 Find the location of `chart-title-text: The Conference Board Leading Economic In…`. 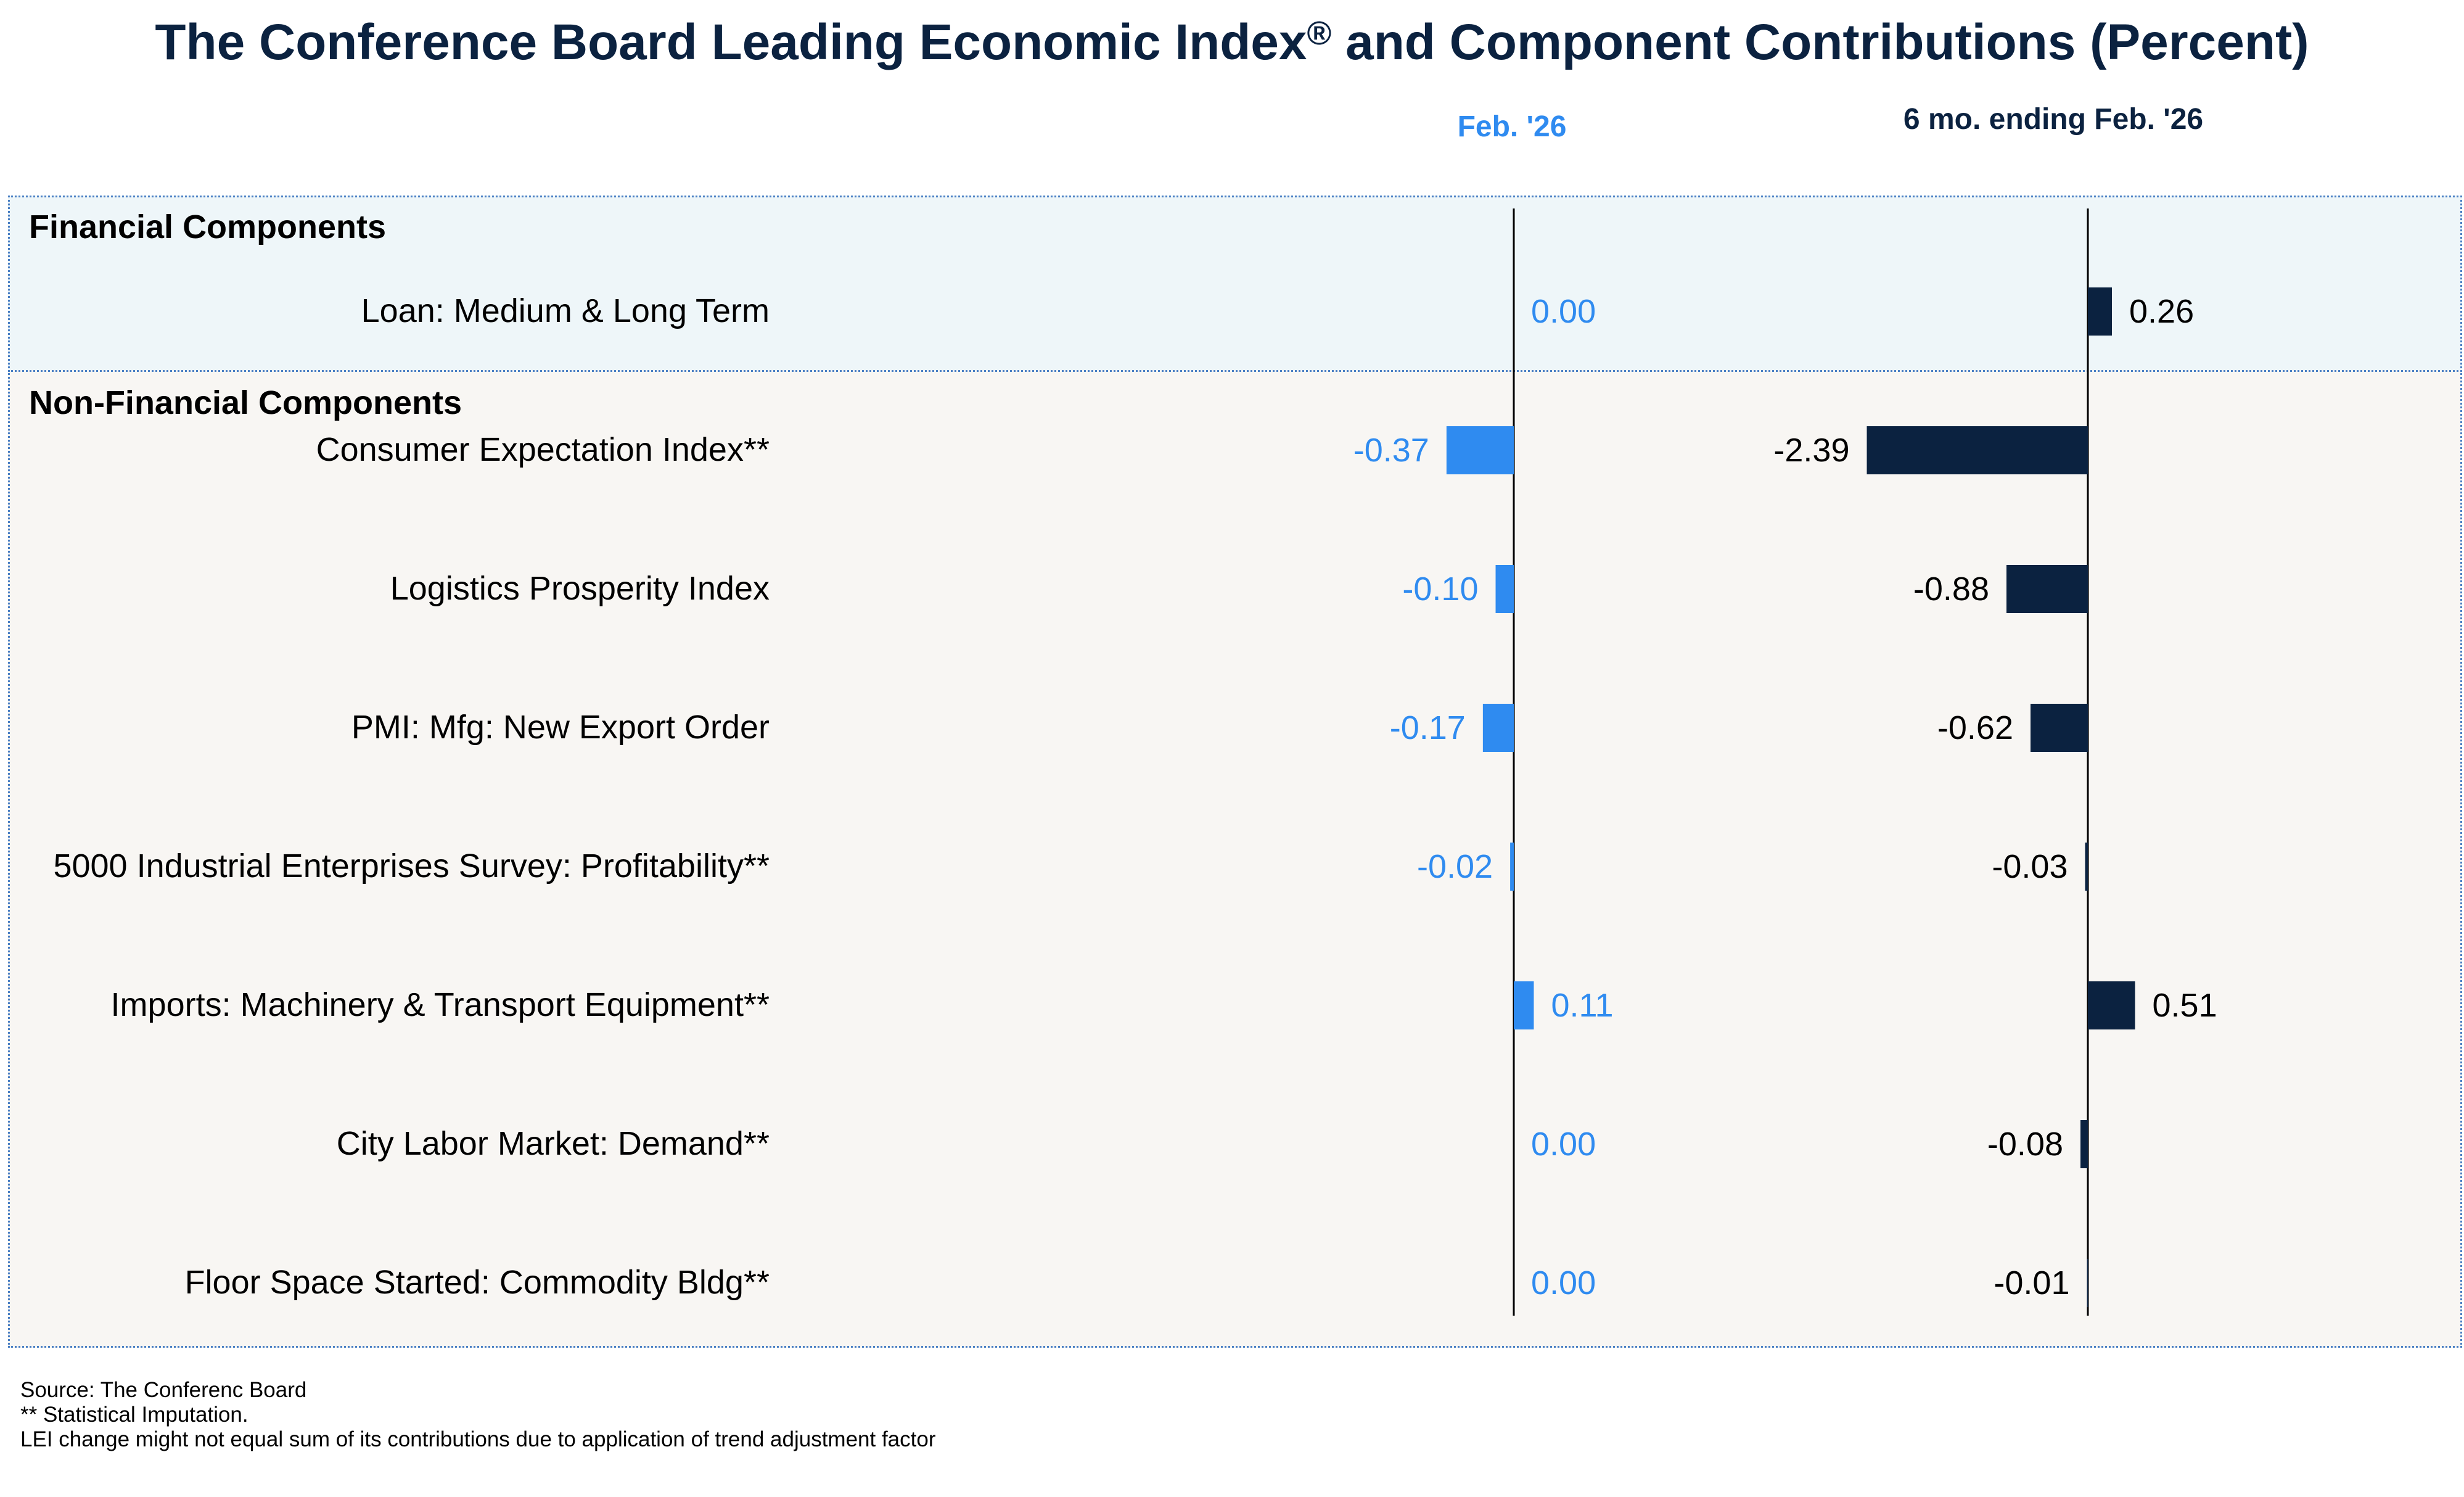

chart-title-text: The Conference Board Leading Economic In… is located at coordinates (731, 42).